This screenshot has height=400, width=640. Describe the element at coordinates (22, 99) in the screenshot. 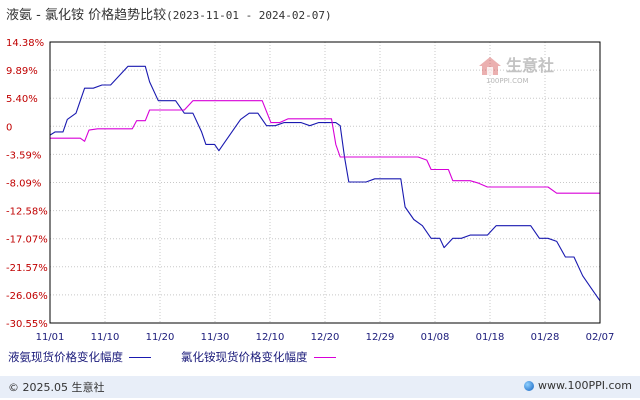

I see `y-tick-label: 5.40%` at that location.